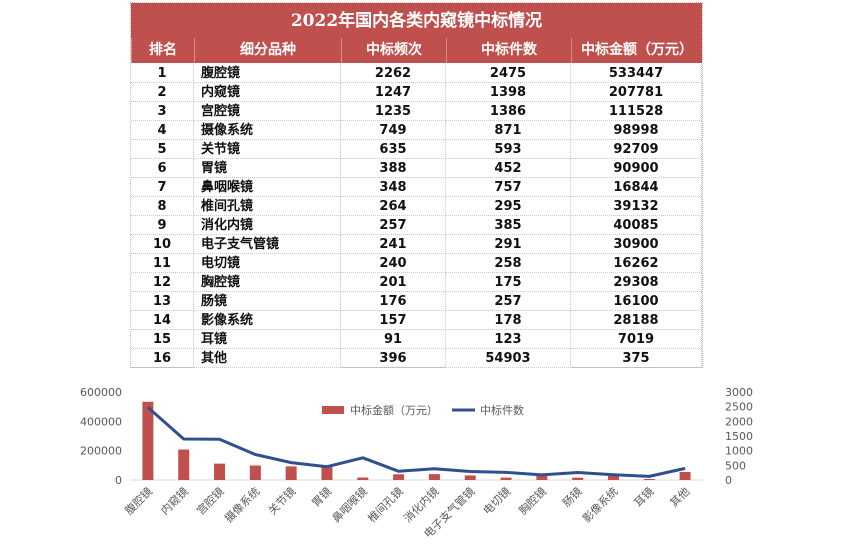 The image size is (845, 544). I want to click on cell-count: 757, so click(508, 187).